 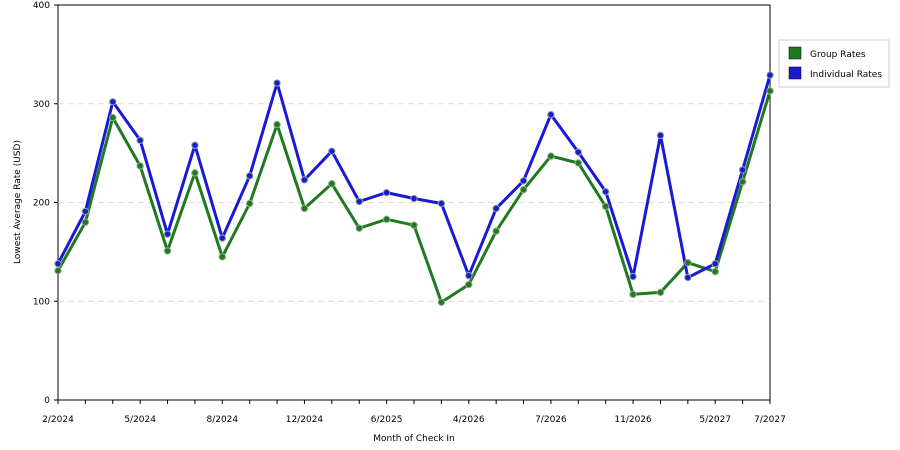 What do you see at coordinates (469, 420) in the screenshot?
I see `x-tick-label: 4/2026` at bounding box center [469, 420].